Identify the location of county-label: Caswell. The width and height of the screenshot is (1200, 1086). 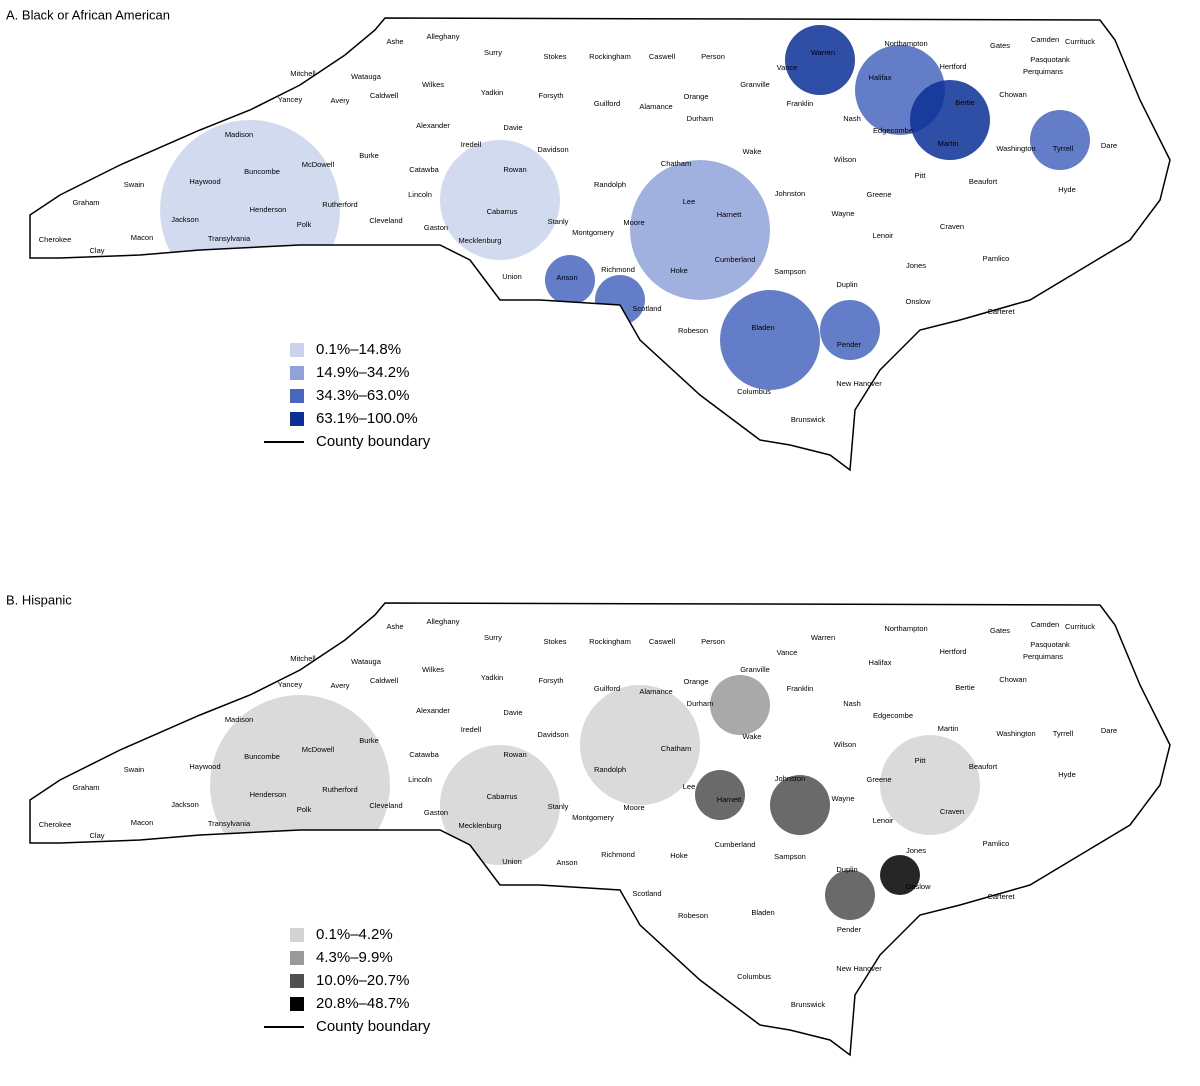
(662, 641).